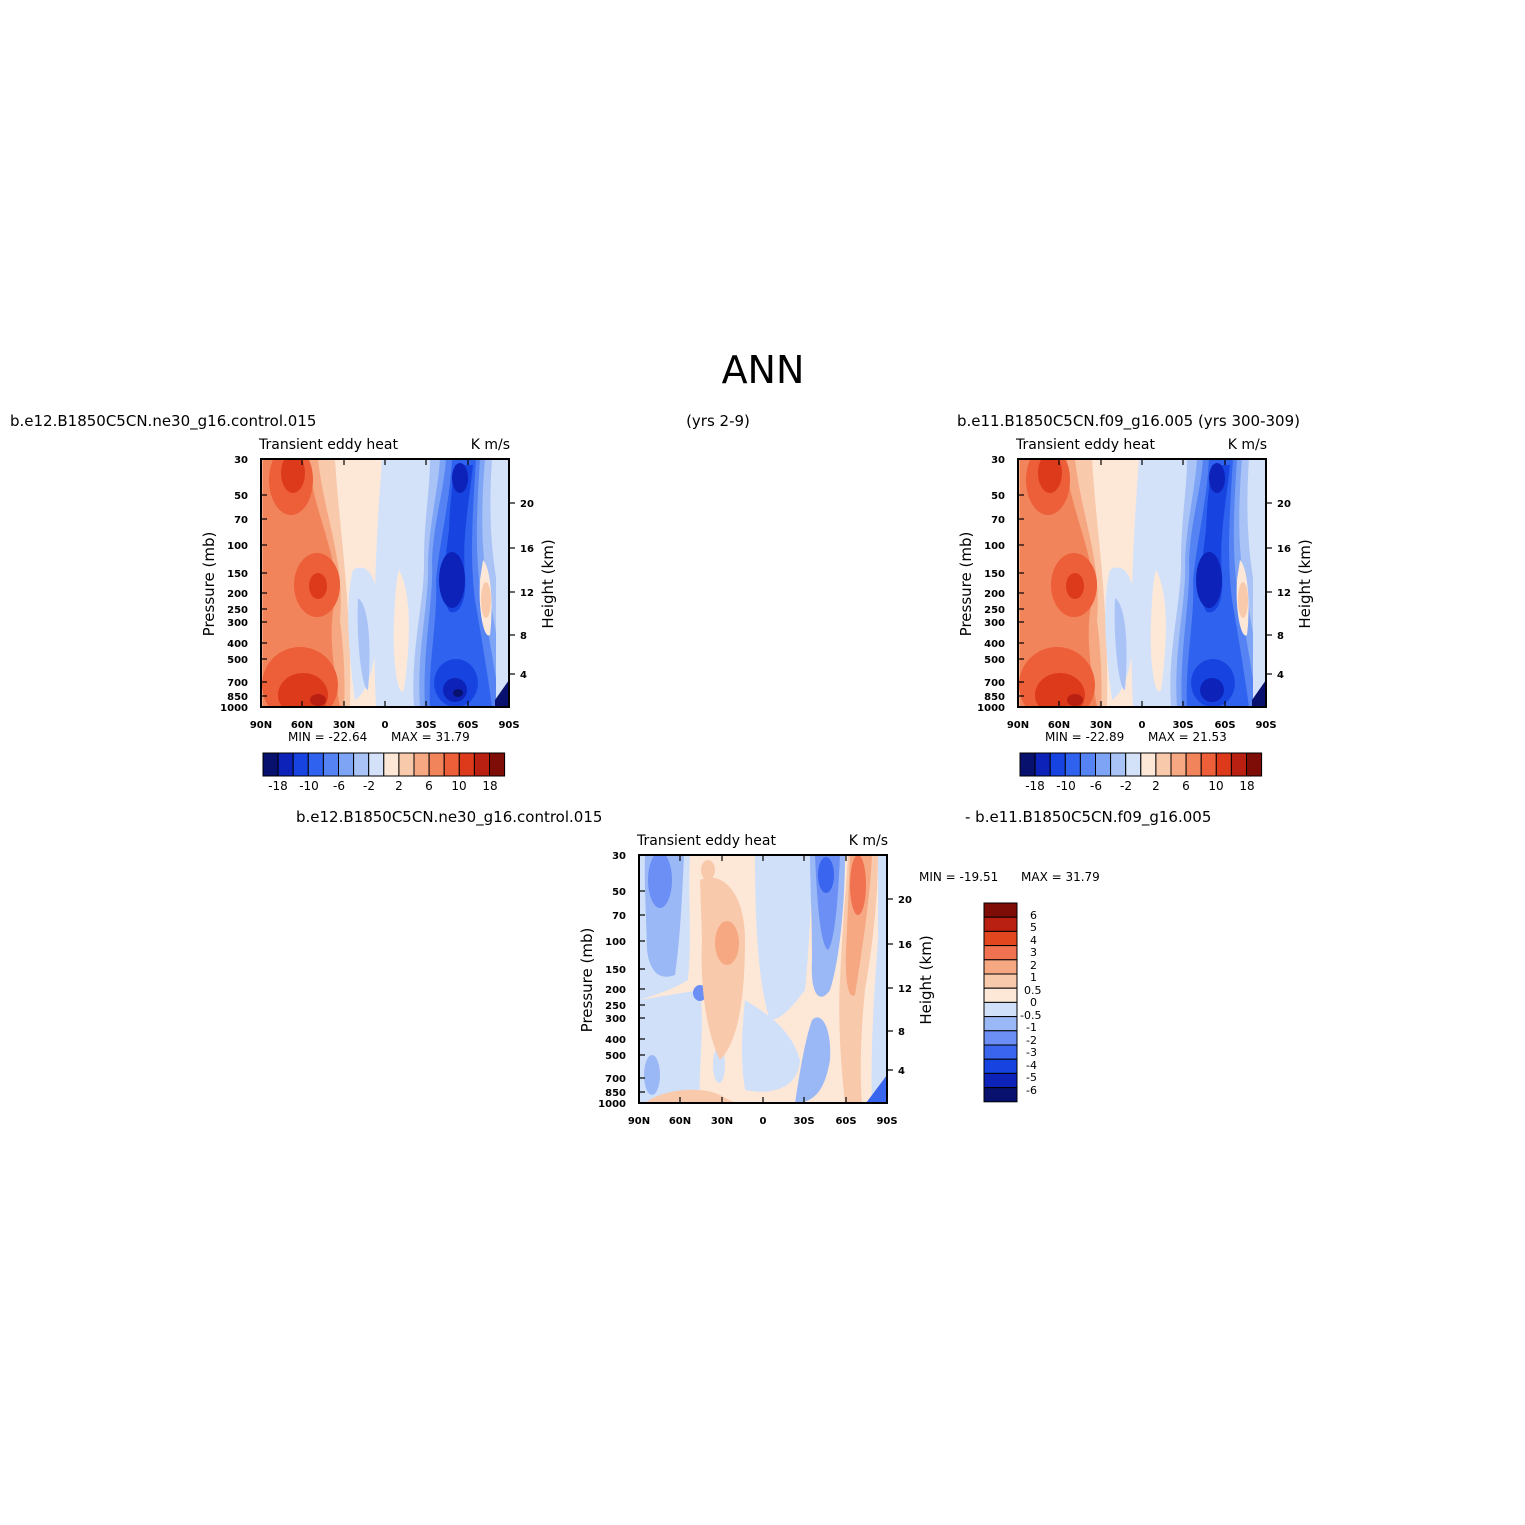 This screenshot has height=1525, width=1525. I want to click on y-tick: 30, so click(998, 460).